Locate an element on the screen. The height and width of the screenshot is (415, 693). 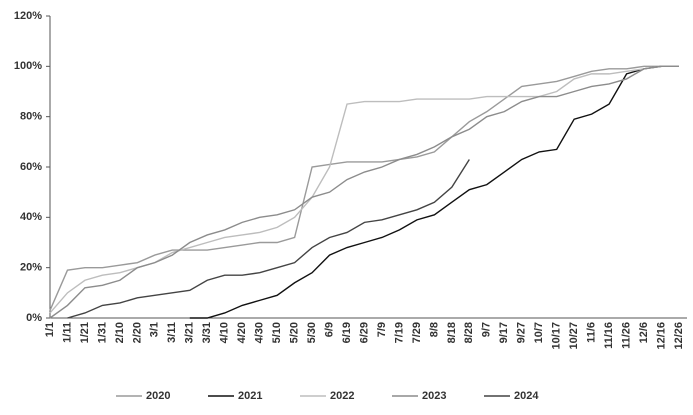
x-tick-label: 5/30 is located at coordinates (312, 332).